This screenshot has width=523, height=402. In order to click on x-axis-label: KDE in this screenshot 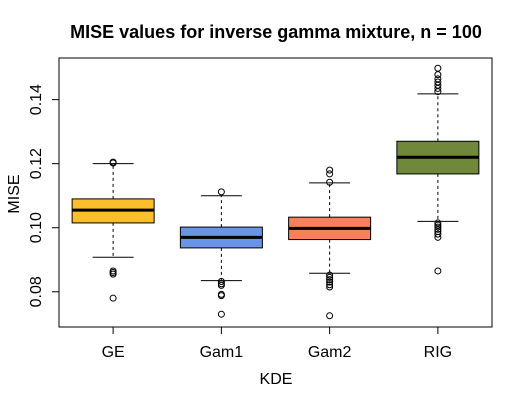, I will do `click(276, 379)`.